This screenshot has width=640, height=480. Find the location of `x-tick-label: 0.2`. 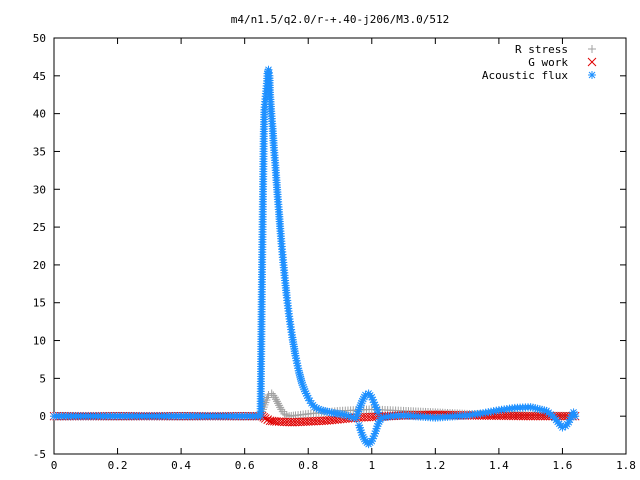

x-tick-label: 0.2 is located at coordinates (118, 465).